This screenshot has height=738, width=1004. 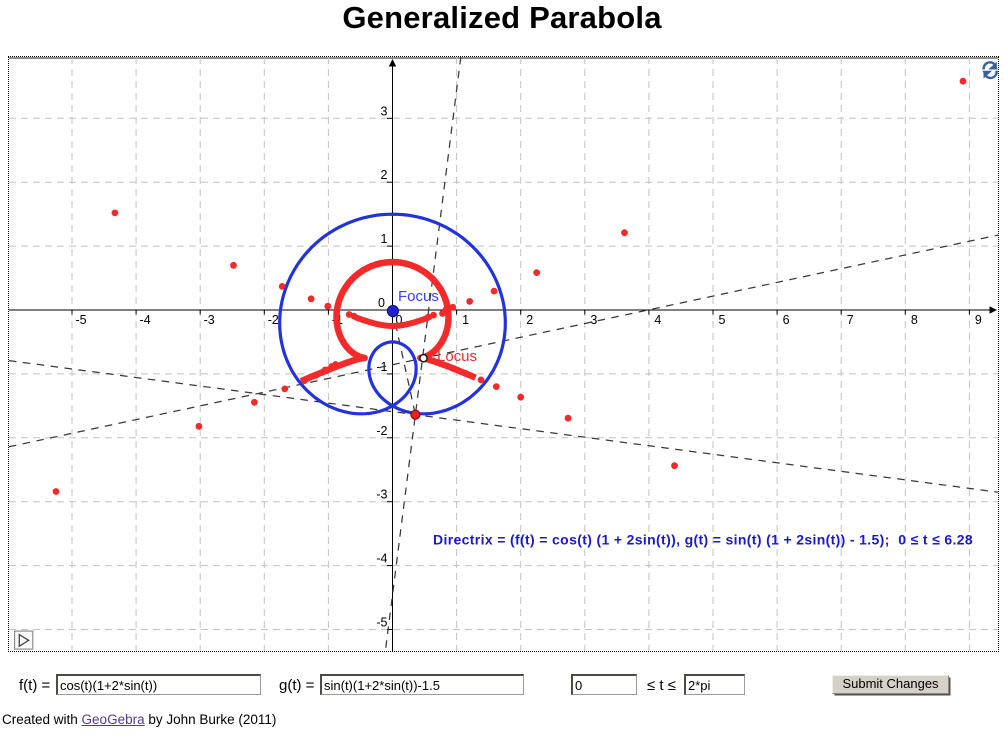 What do you see at coordinates (657, 320) in the screenshot?
I see `svg-text: 4` at bounding box center [657, 320].